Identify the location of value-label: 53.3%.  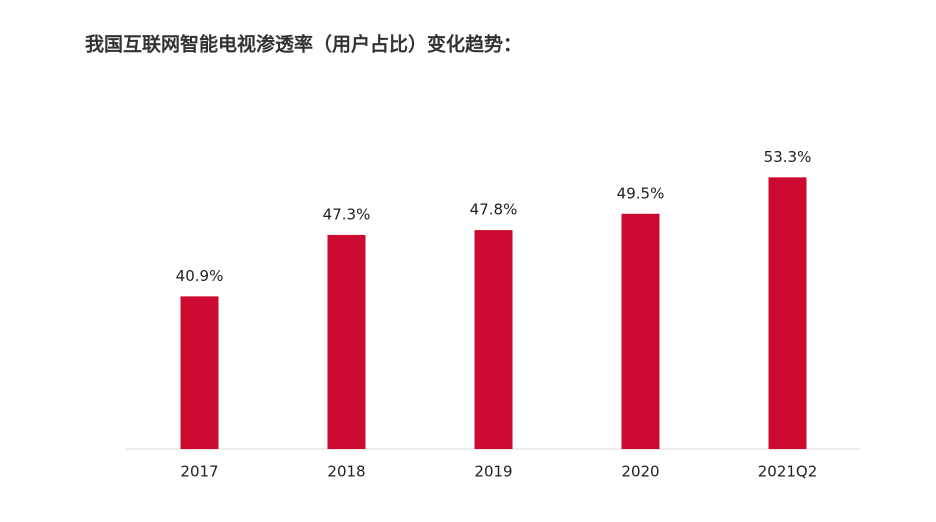
(788, 157).